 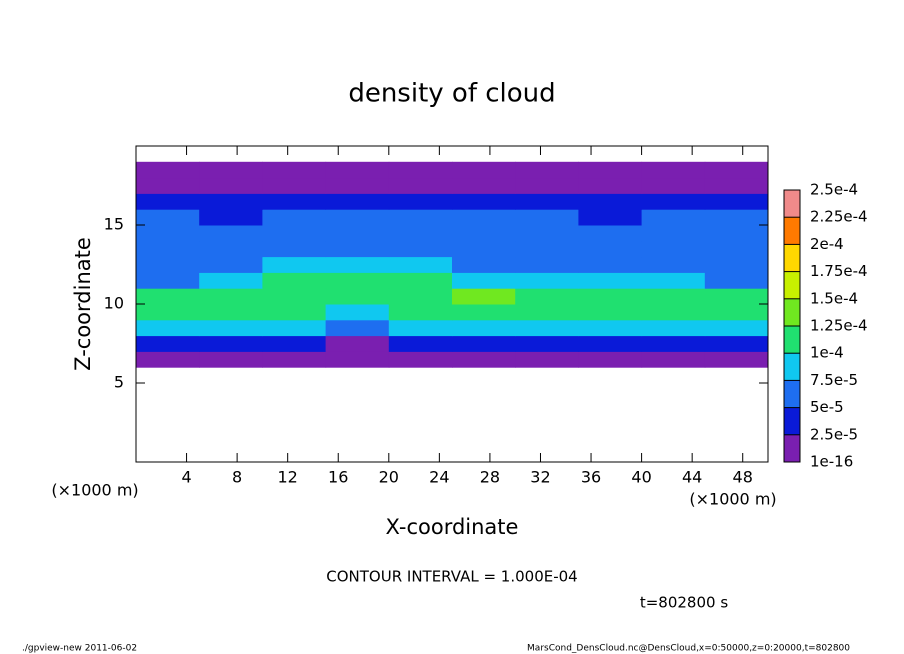 I want to click on x-tick-label: 24, so click(x=439, y=477).